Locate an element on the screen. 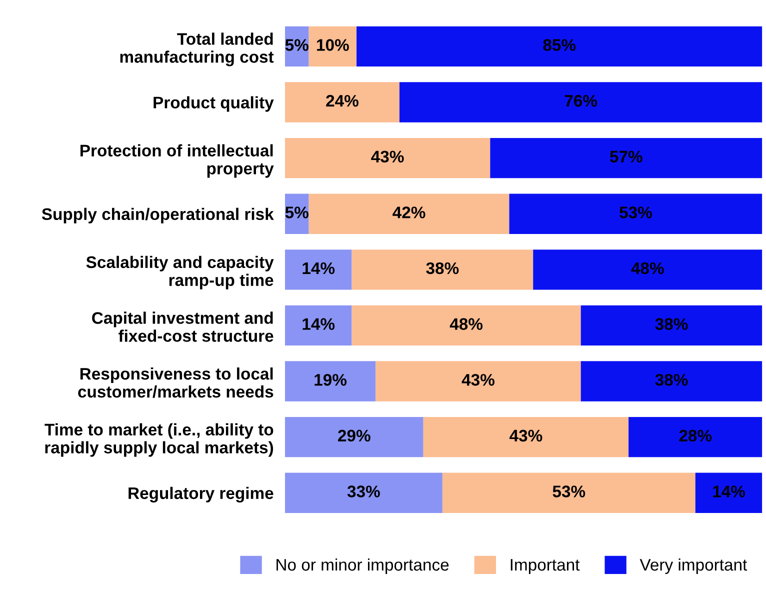 This screenshot has width=766, height=592. y-tick-label: Supply chain/operational risk is located at coordinates (158, 216).